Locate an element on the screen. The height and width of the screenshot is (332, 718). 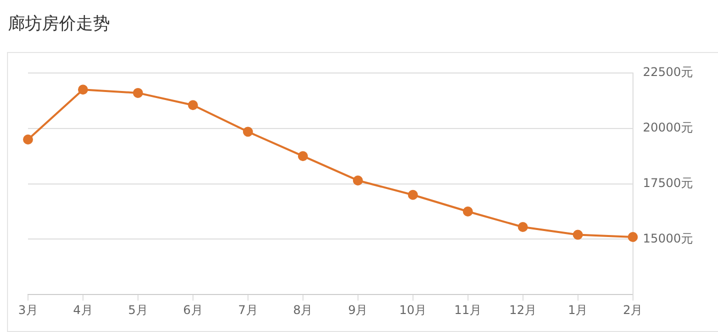
y-tick-label: 22500元 is located at coordinates (668, 72).